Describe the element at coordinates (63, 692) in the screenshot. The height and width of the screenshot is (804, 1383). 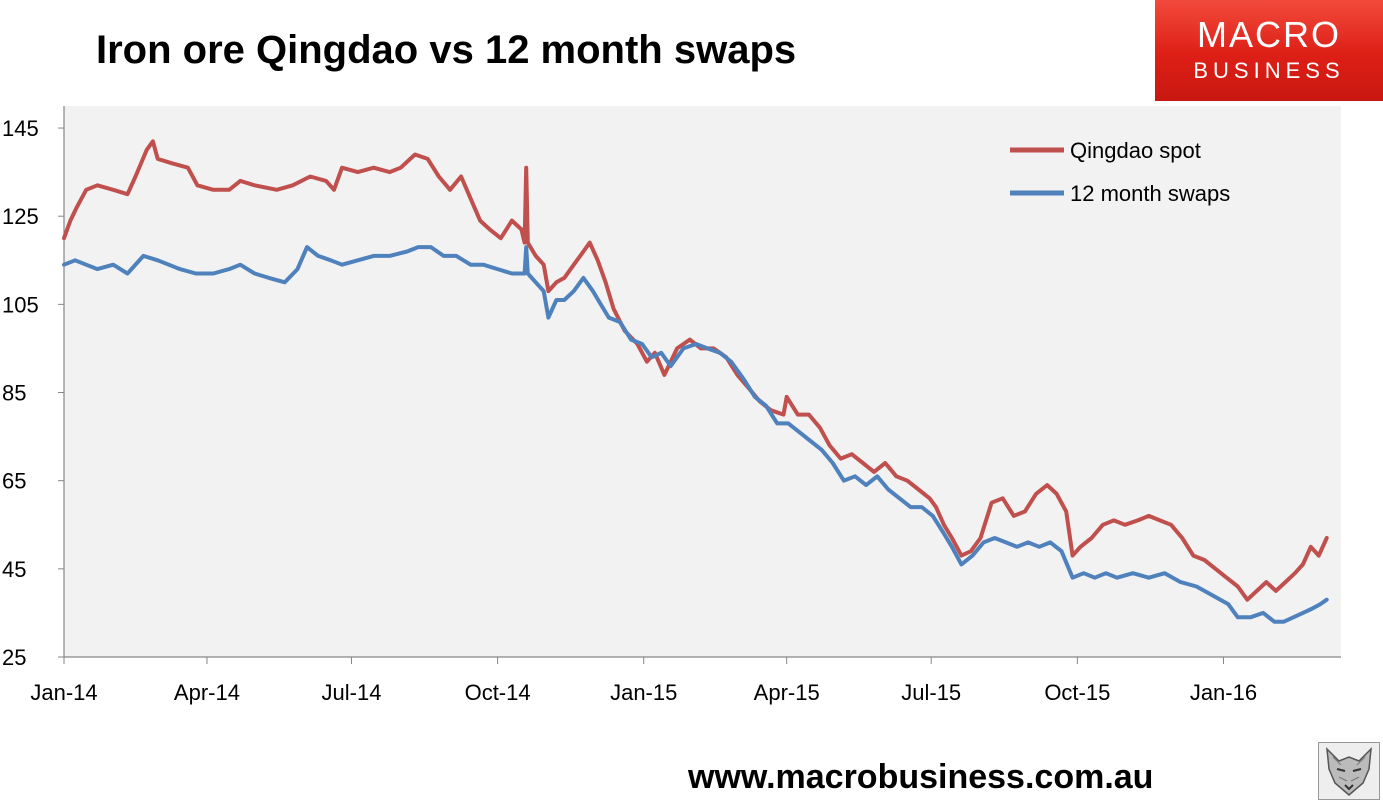
I see `x-tick-label: Jan-14` at that location.